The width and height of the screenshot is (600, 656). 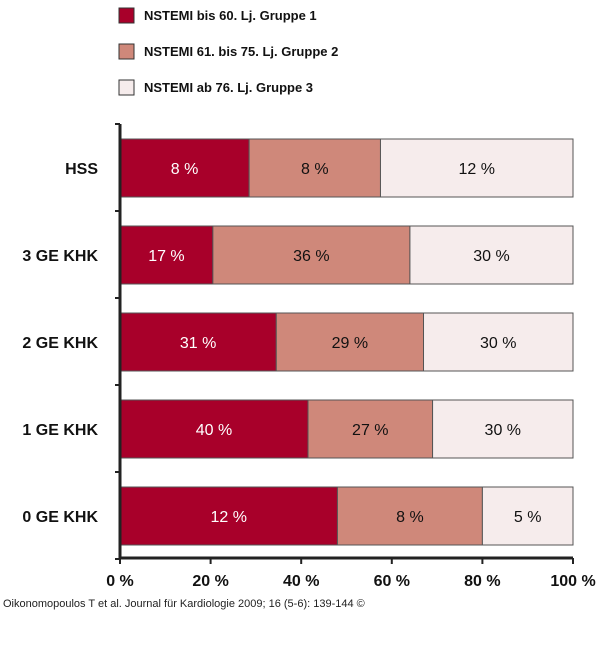 What do you see at coordinates (60, 517) in the screenshot?
I see `category-label: 0 GE KHK` at bounding box center [60, 517].